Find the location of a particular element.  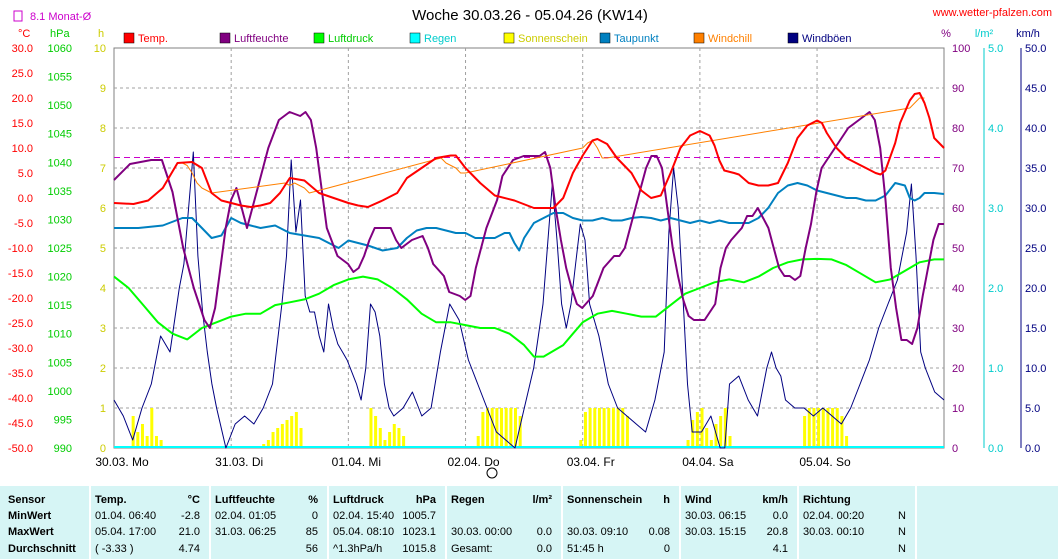

chart-title: Woche 30.03.26 - 05.04.26 (KW14) is located at coordinates (530, 15).